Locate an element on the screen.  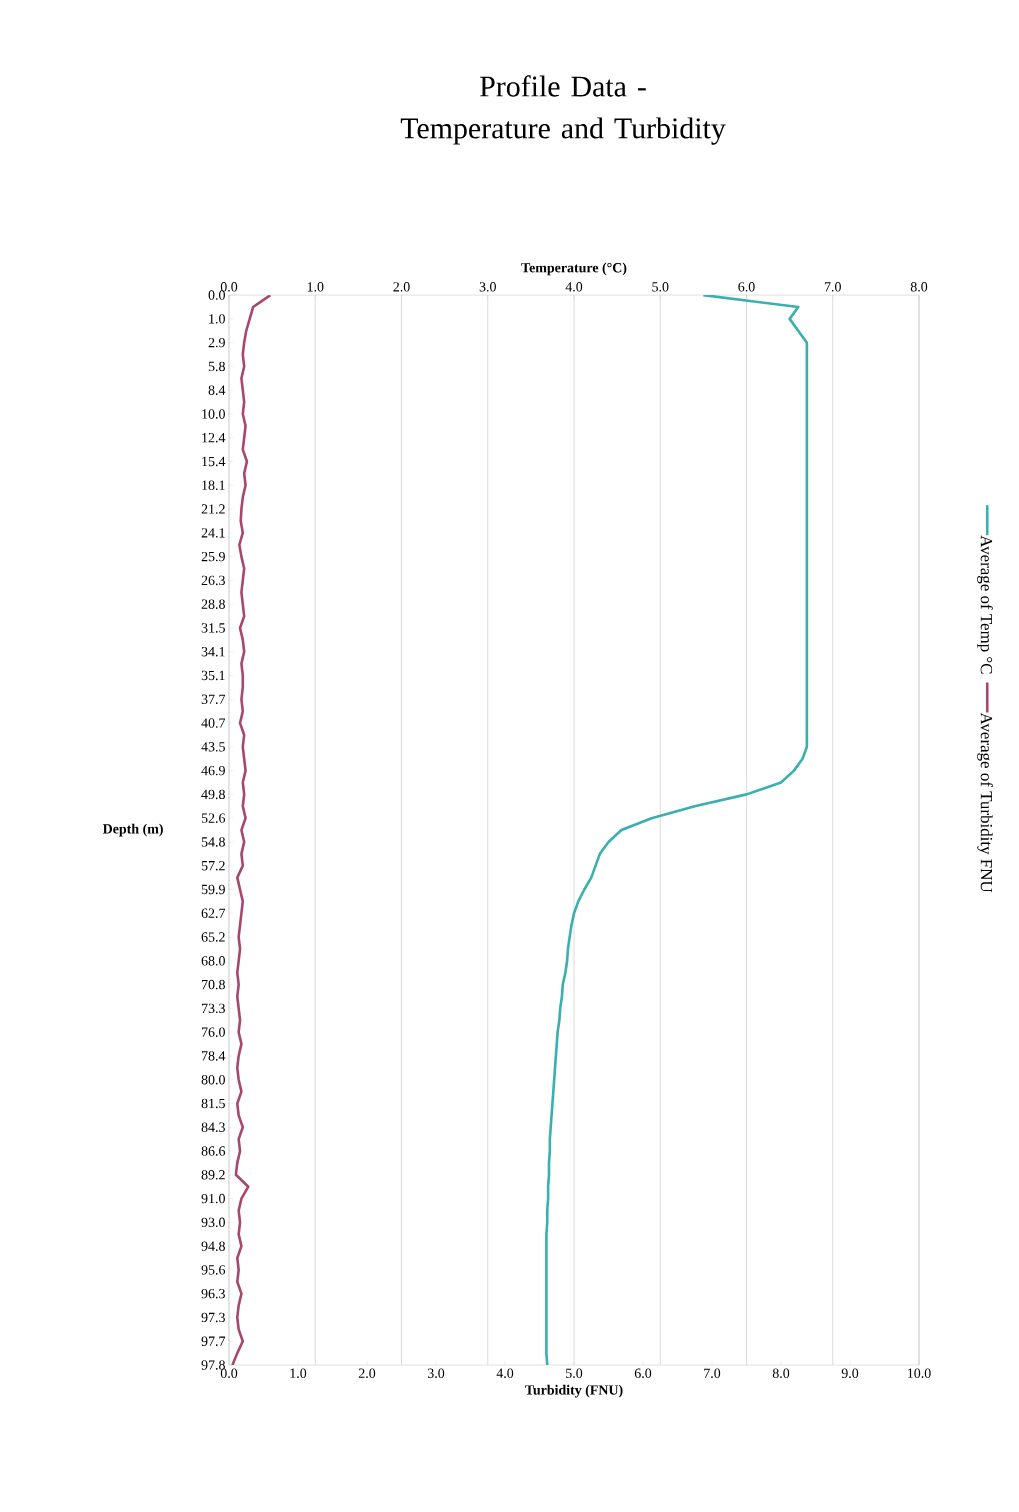
y-tick-label: 8.4 is located at coordinates (217, 390).